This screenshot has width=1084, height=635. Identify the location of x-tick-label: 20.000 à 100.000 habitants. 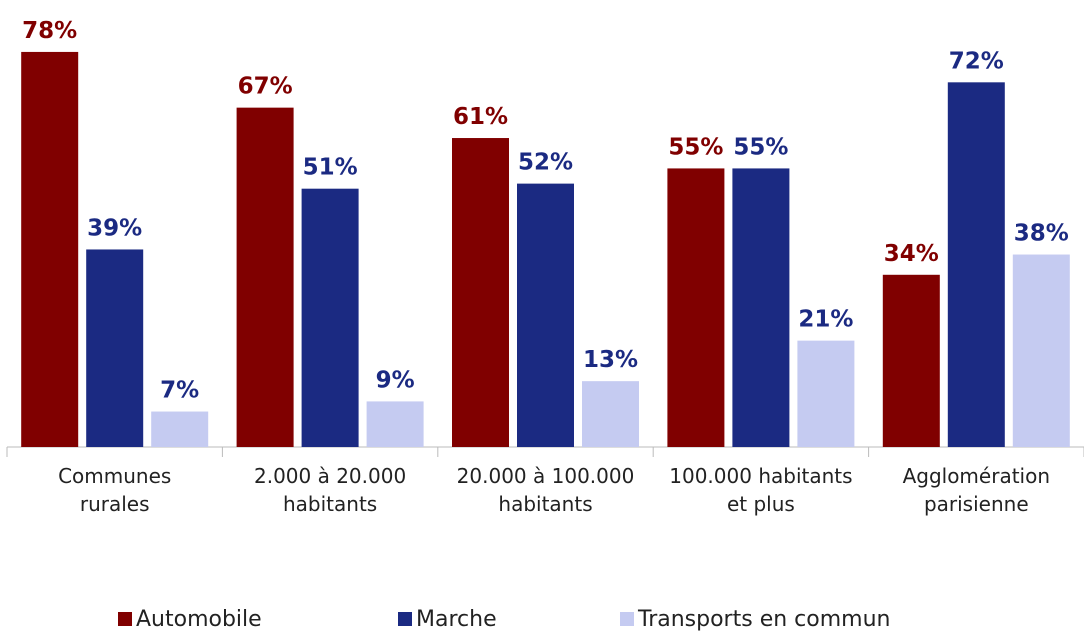
(545, 490).